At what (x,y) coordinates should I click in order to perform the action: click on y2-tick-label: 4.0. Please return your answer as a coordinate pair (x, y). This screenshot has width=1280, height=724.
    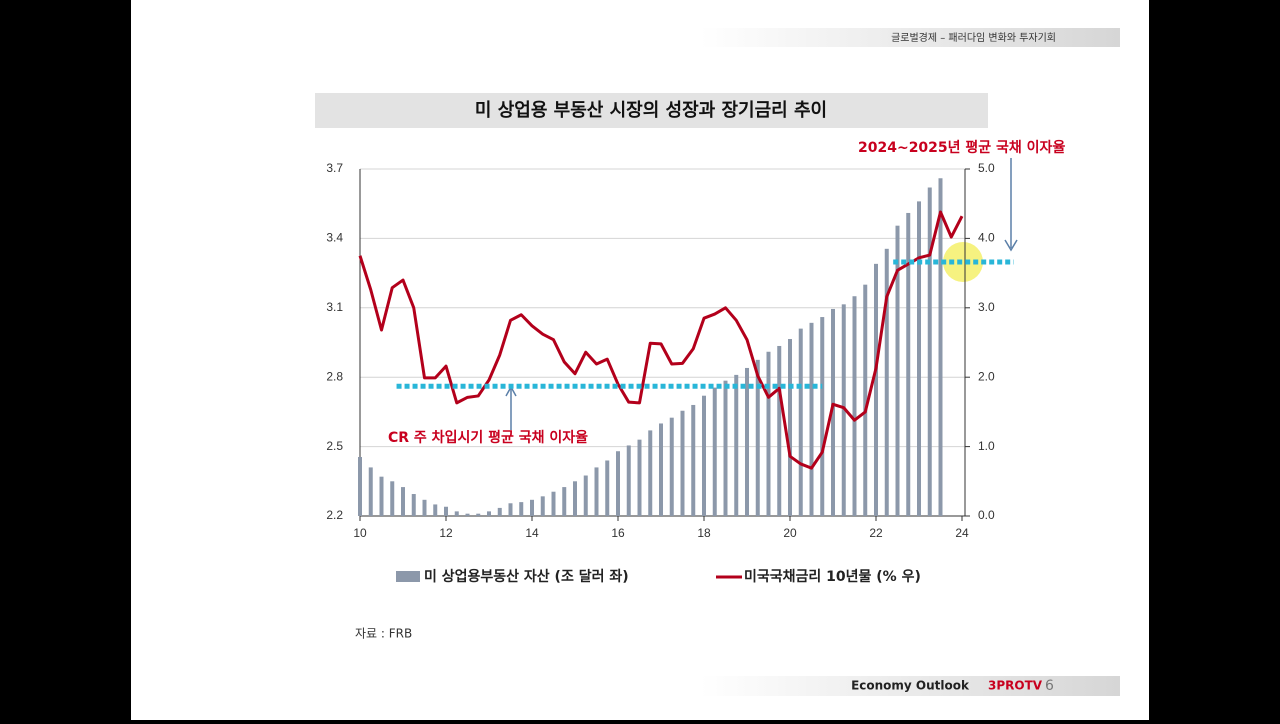
    Looking at the image, I should click on (986, 238).